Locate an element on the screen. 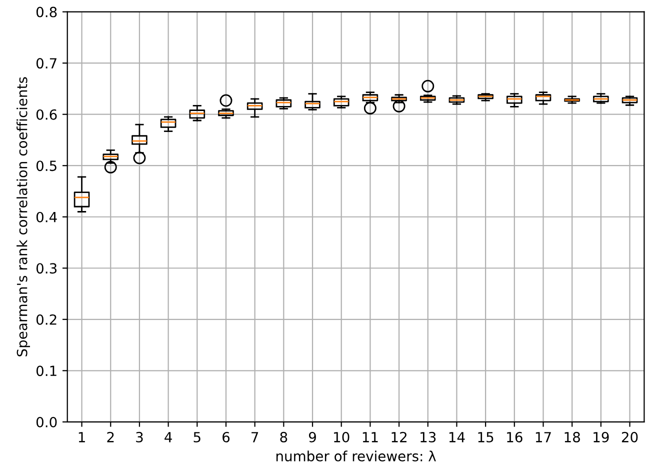 This screenshot has height=473, width=654. y-tick-label: 0.4 is located at coordinates (46, 217).